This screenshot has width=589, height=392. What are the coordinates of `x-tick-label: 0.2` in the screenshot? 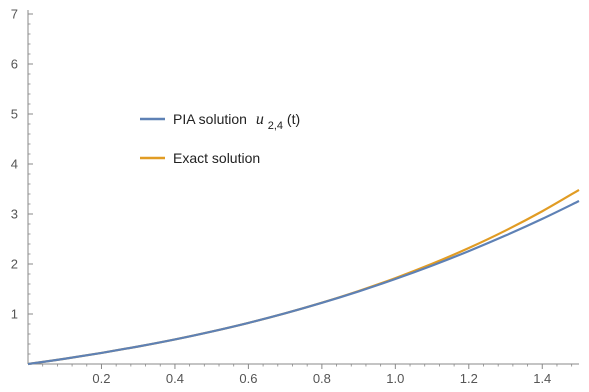 It's located at (101, 378).